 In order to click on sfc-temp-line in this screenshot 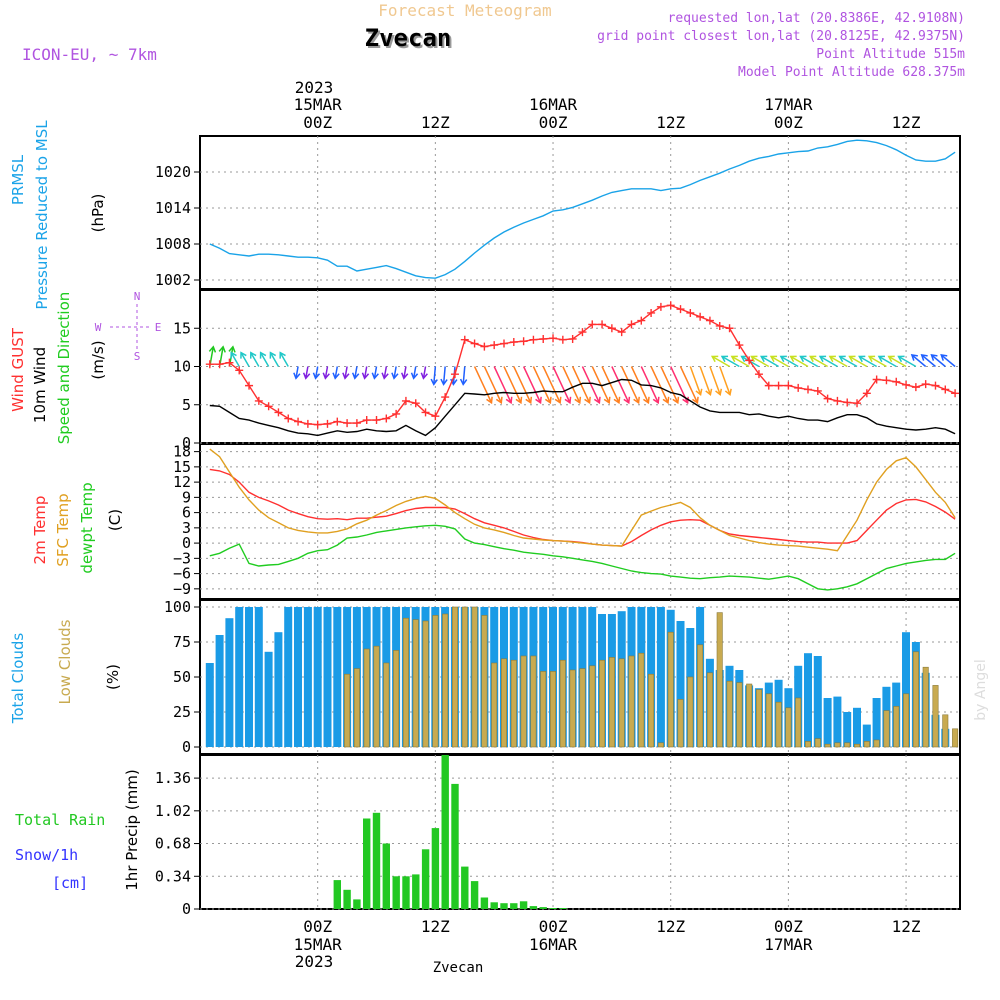, I will do `click(582, 500)`.